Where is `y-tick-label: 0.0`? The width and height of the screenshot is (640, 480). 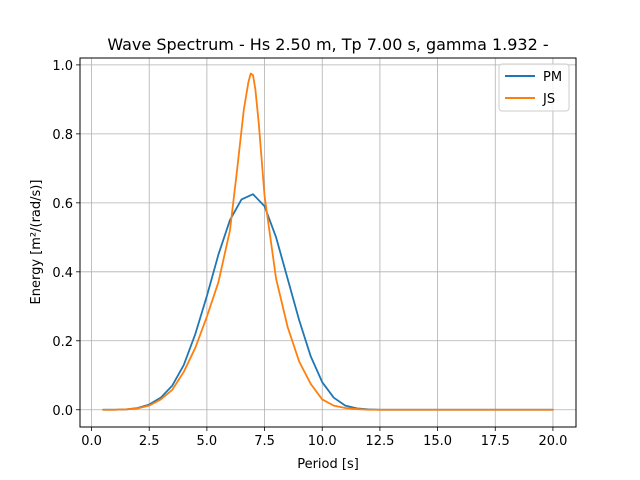
y-tick-label: 0.0 is located at coordinates (62, 411).